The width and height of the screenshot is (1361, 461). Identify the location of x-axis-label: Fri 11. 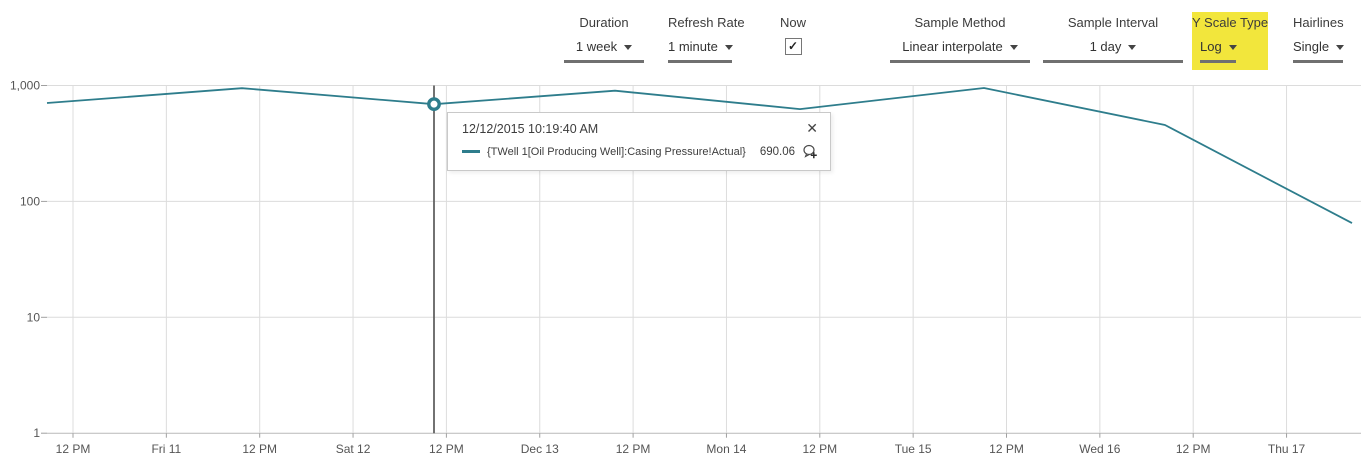
(166, 449).